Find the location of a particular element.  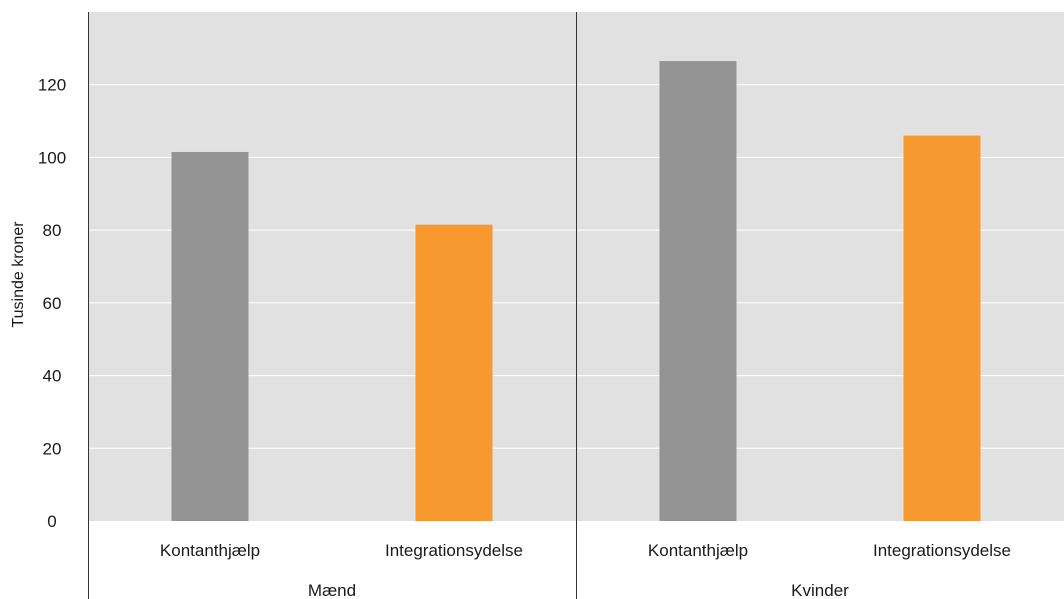

group-labels: Mænd Kvinder is located at coordinates (578, 590).